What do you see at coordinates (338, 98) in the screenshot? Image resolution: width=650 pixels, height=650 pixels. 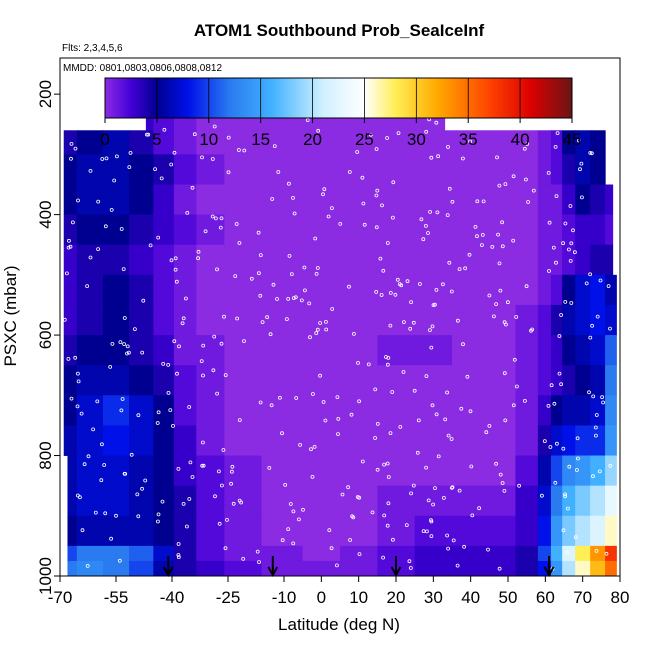 I see `colorbar-gradient` at bounding box center [338, 98].